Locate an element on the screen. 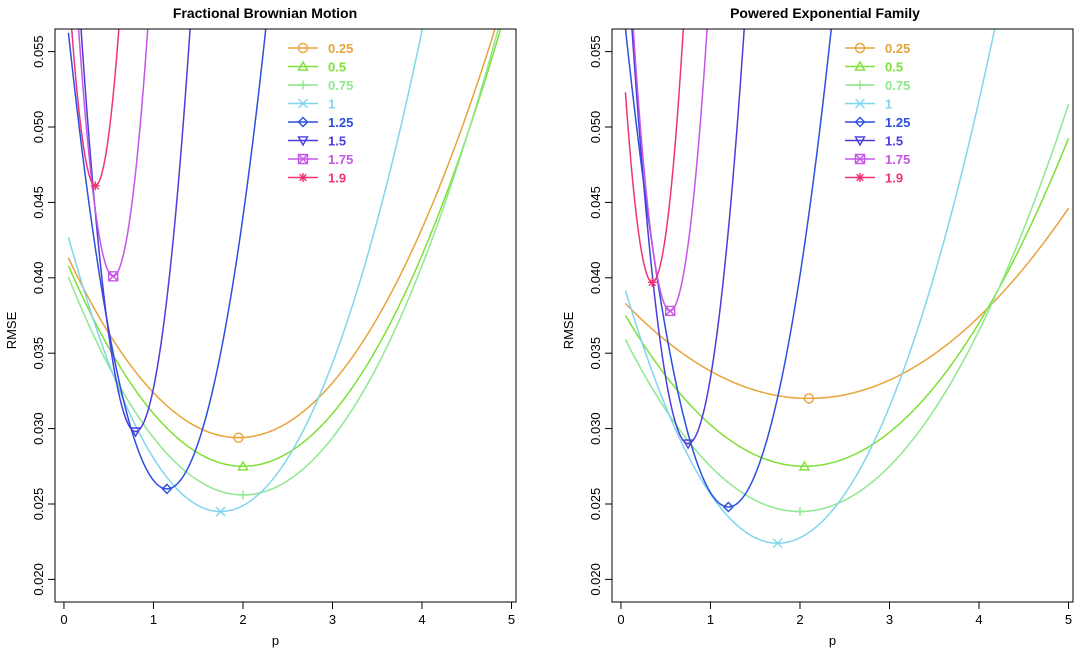 Image resolution: width=1074 pixels, height=650 pixels. legend-label-0.75: 0.75 is located at coordinates (340, 85).